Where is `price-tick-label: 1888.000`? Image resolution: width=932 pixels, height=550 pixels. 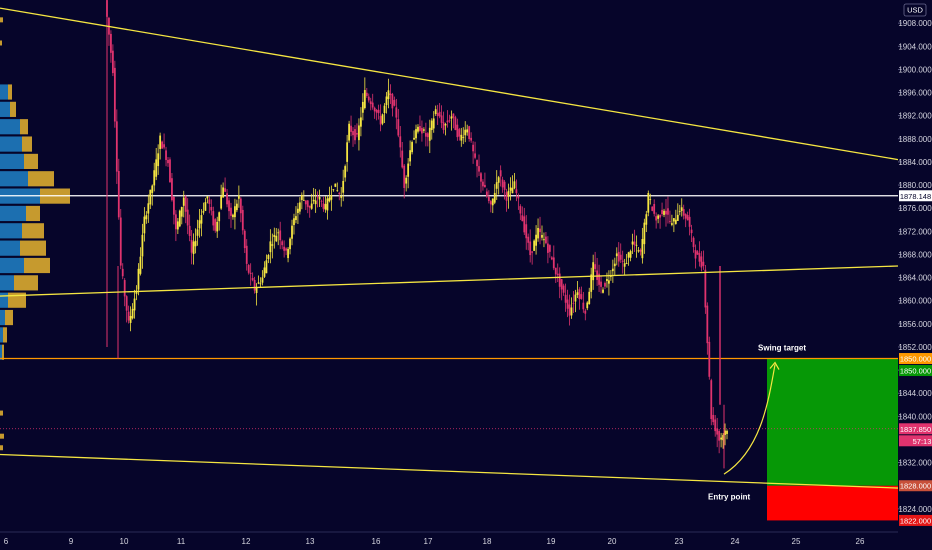 price-tick-label: 1888.000 is located at coordinates (915, 139).